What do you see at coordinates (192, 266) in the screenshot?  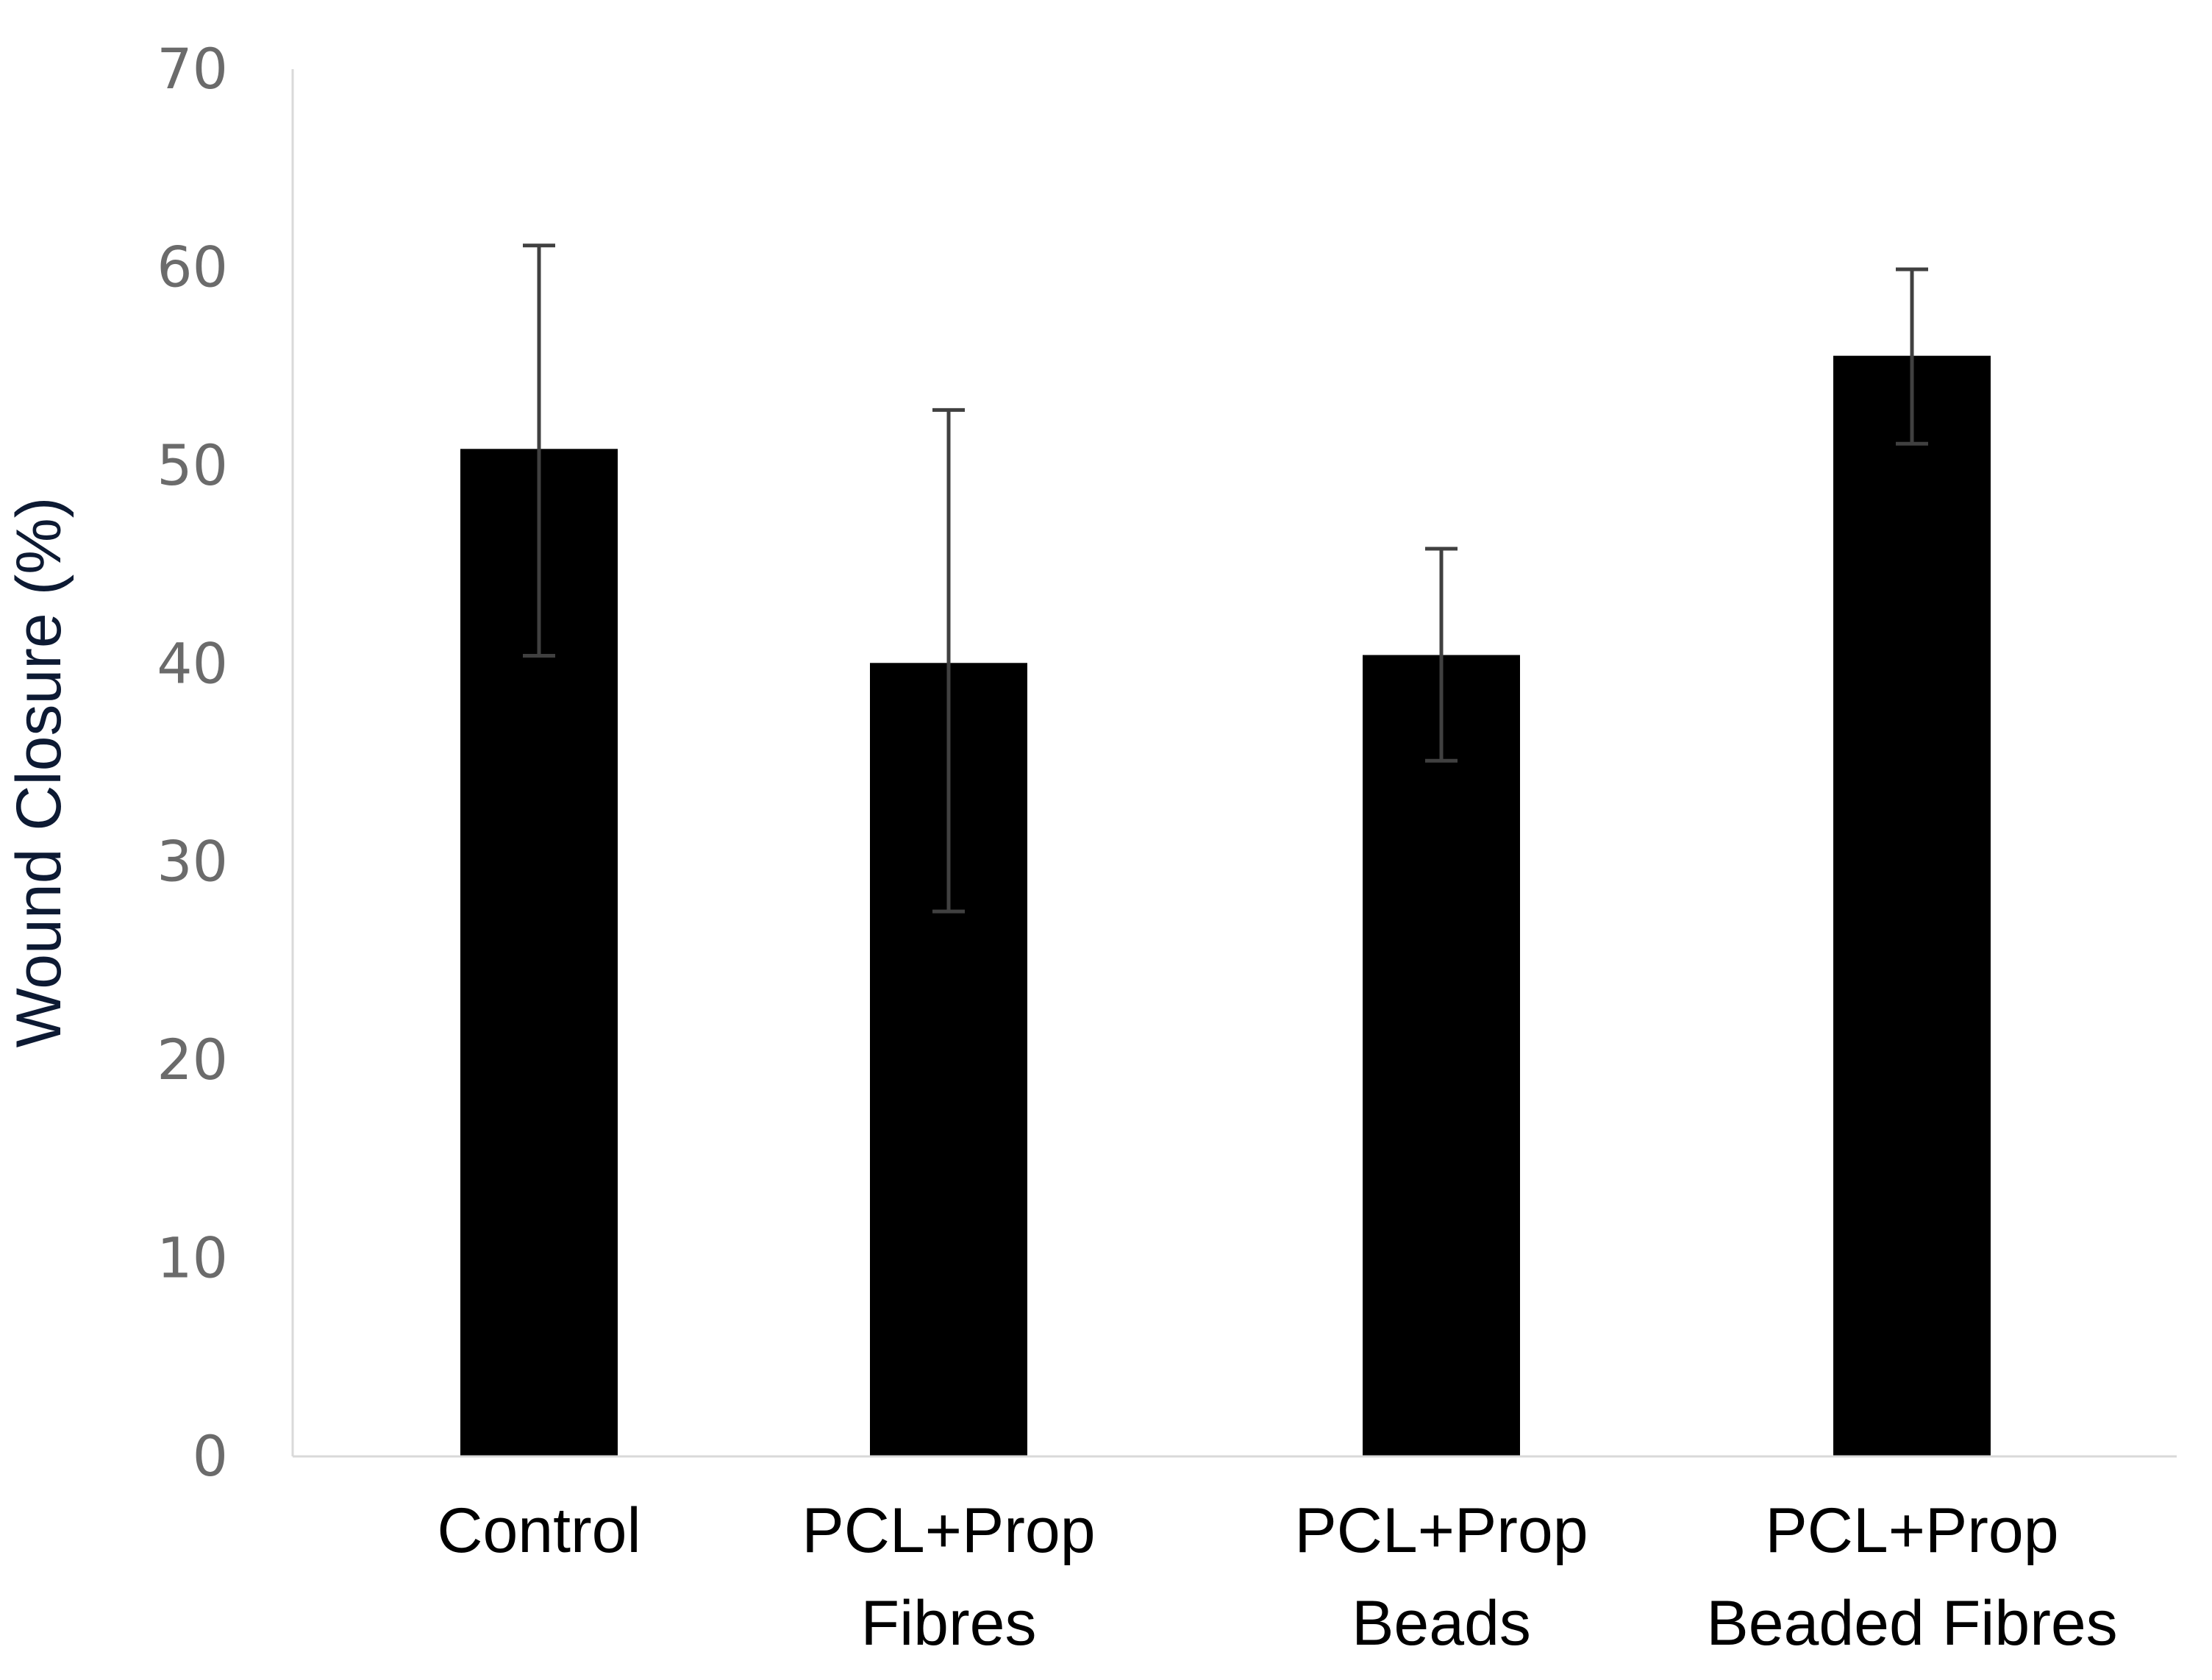 I see `y-tick-label: 60` at bounding box center [192, 266].